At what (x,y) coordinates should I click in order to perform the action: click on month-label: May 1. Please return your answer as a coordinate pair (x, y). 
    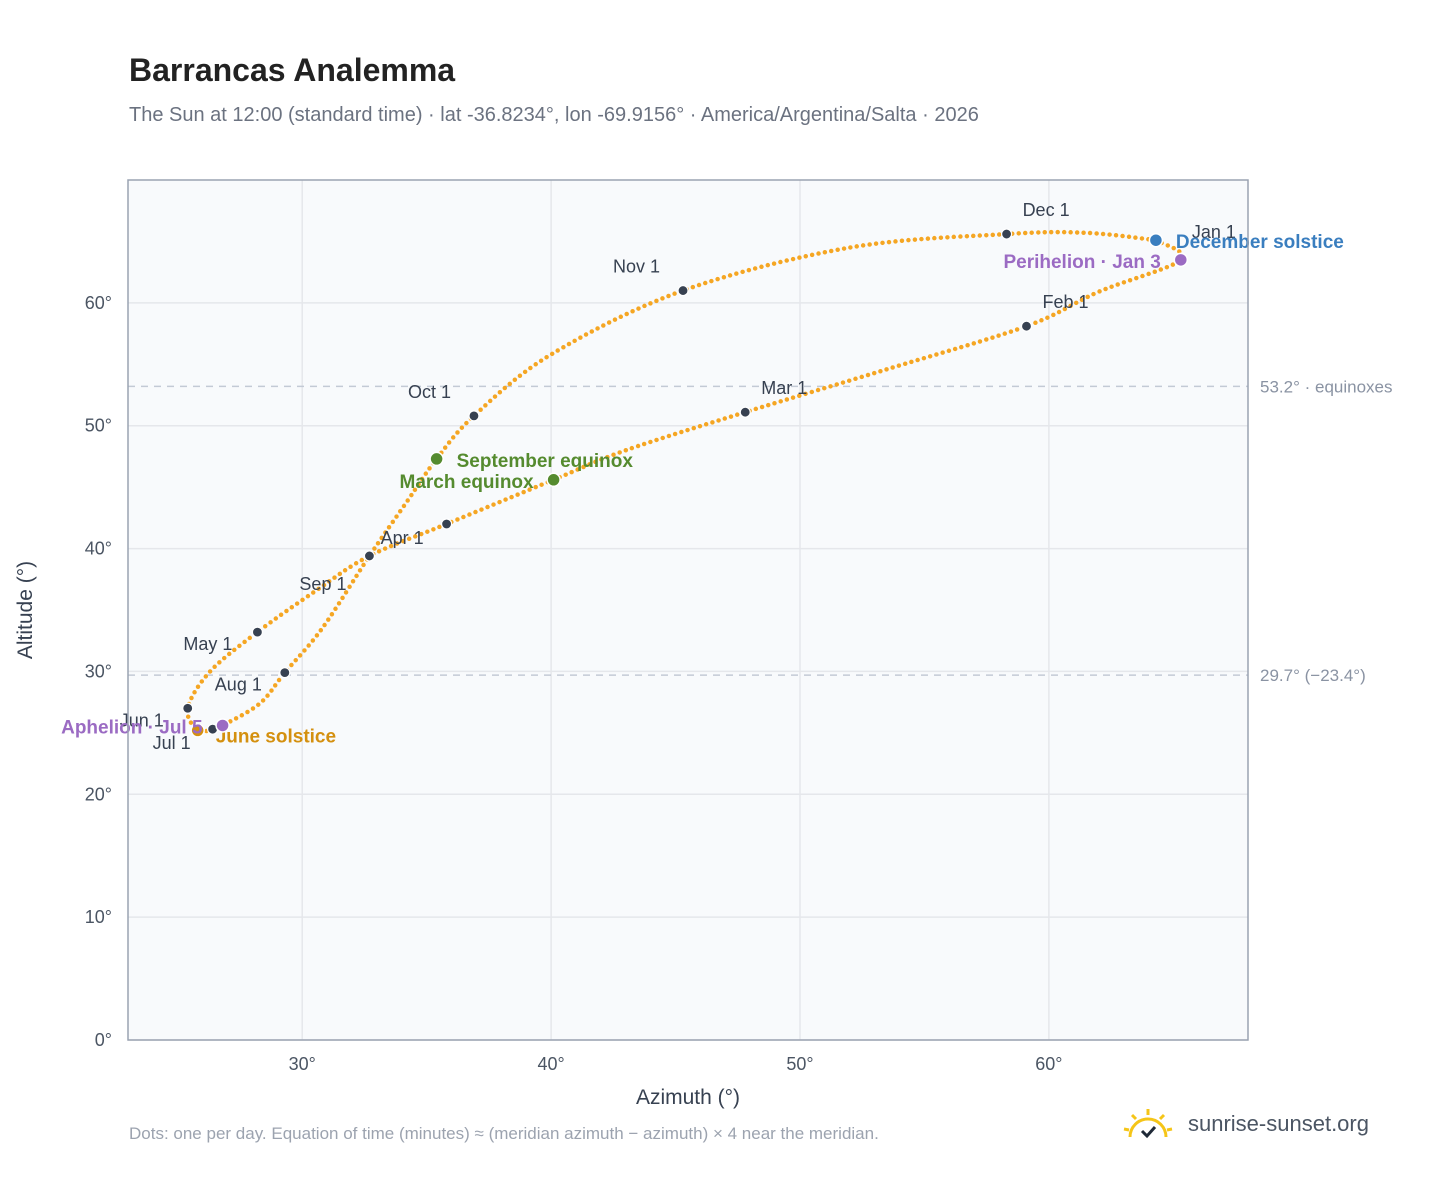
    Looking at the image, I should click on (207, 644).